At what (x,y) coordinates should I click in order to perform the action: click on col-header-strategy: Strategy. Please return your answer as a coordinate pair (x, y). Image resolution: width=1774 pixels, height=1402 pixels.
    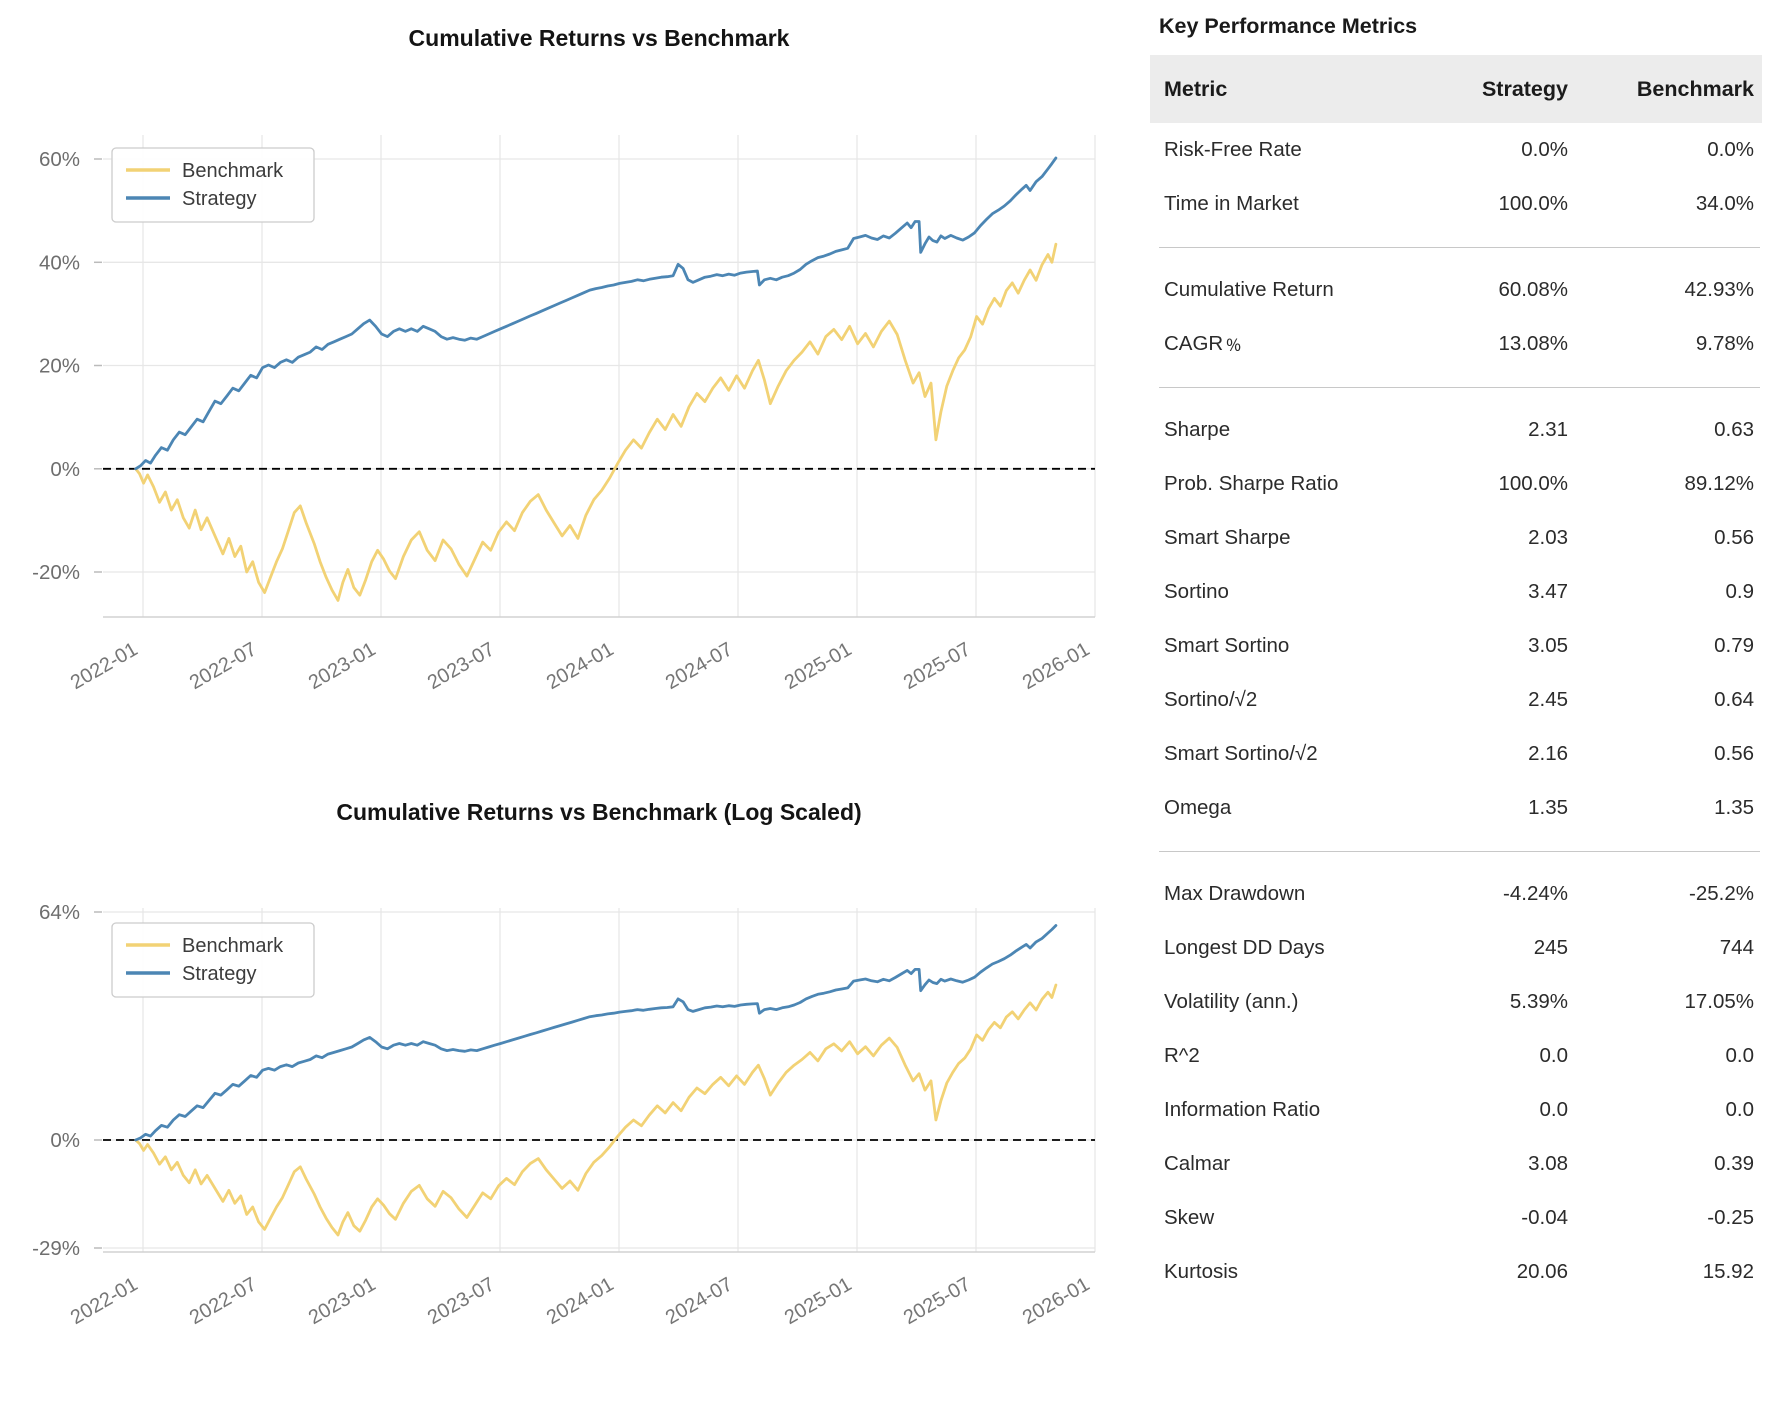
    Looking at the image, I should click on (1496, 89).